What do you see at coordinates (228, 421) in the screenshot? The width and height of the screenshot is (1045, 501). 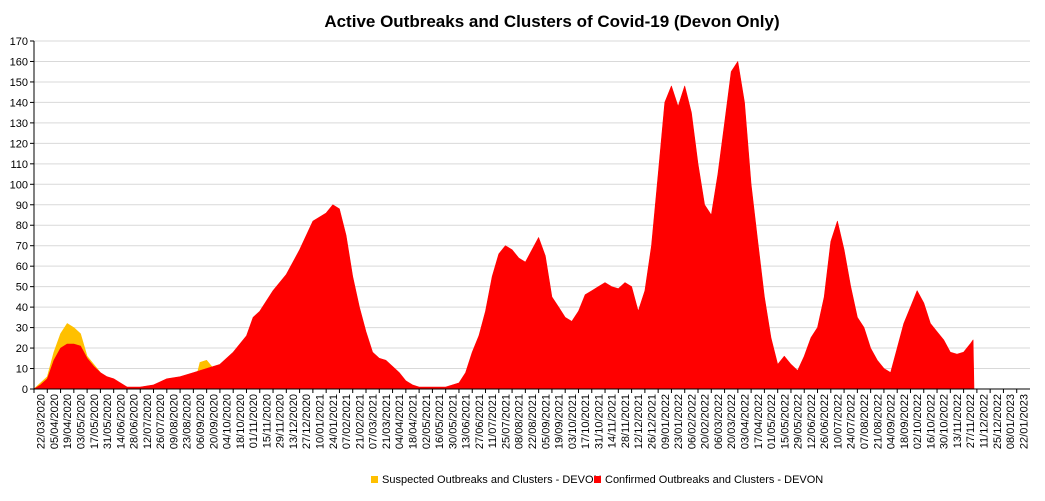 I see `x-tick-label: 04/10/2020` at bounding box center [228, 421].